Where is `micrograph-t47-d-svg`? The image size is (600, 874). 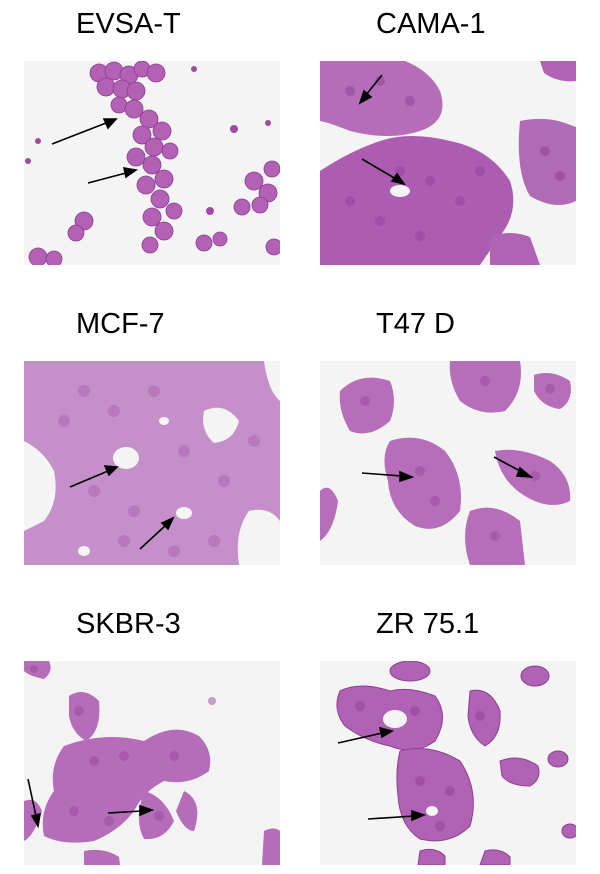
micrograph-t47-d-svg is located at coordinates (448, 463).